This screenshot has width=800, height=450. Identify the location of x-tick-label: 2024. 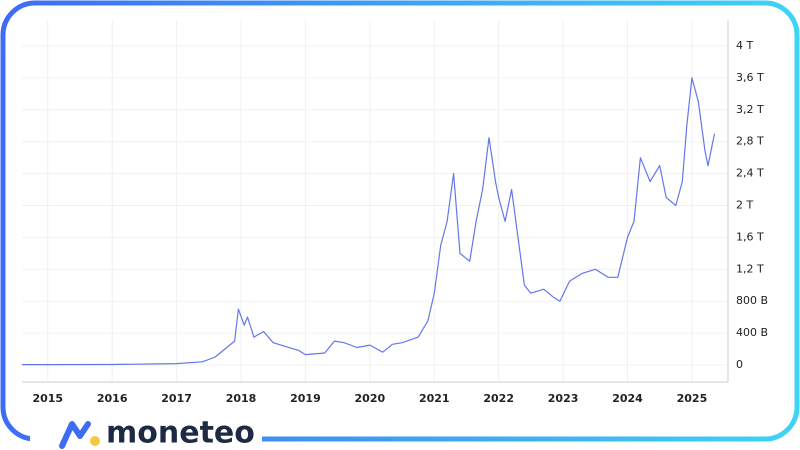
(627, 398).